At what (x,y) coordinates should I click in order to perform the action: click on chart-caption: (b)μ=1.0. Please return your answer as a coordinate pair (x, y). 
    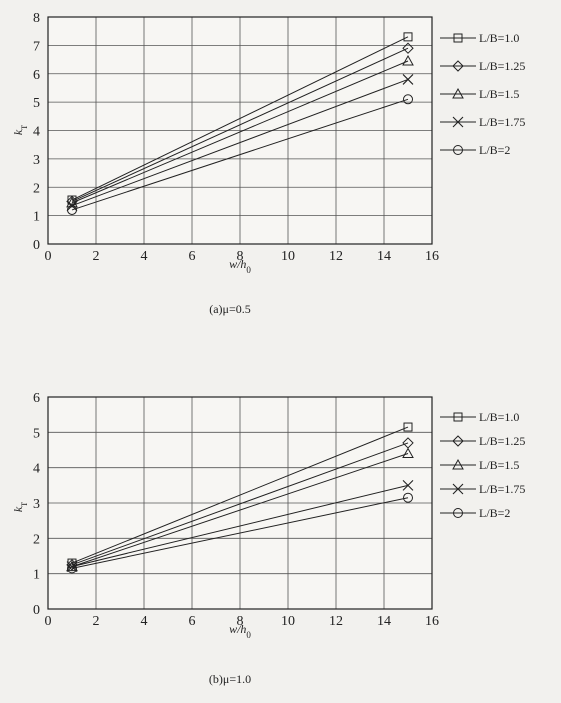
    Looking at the image, I should click on (230, 679).